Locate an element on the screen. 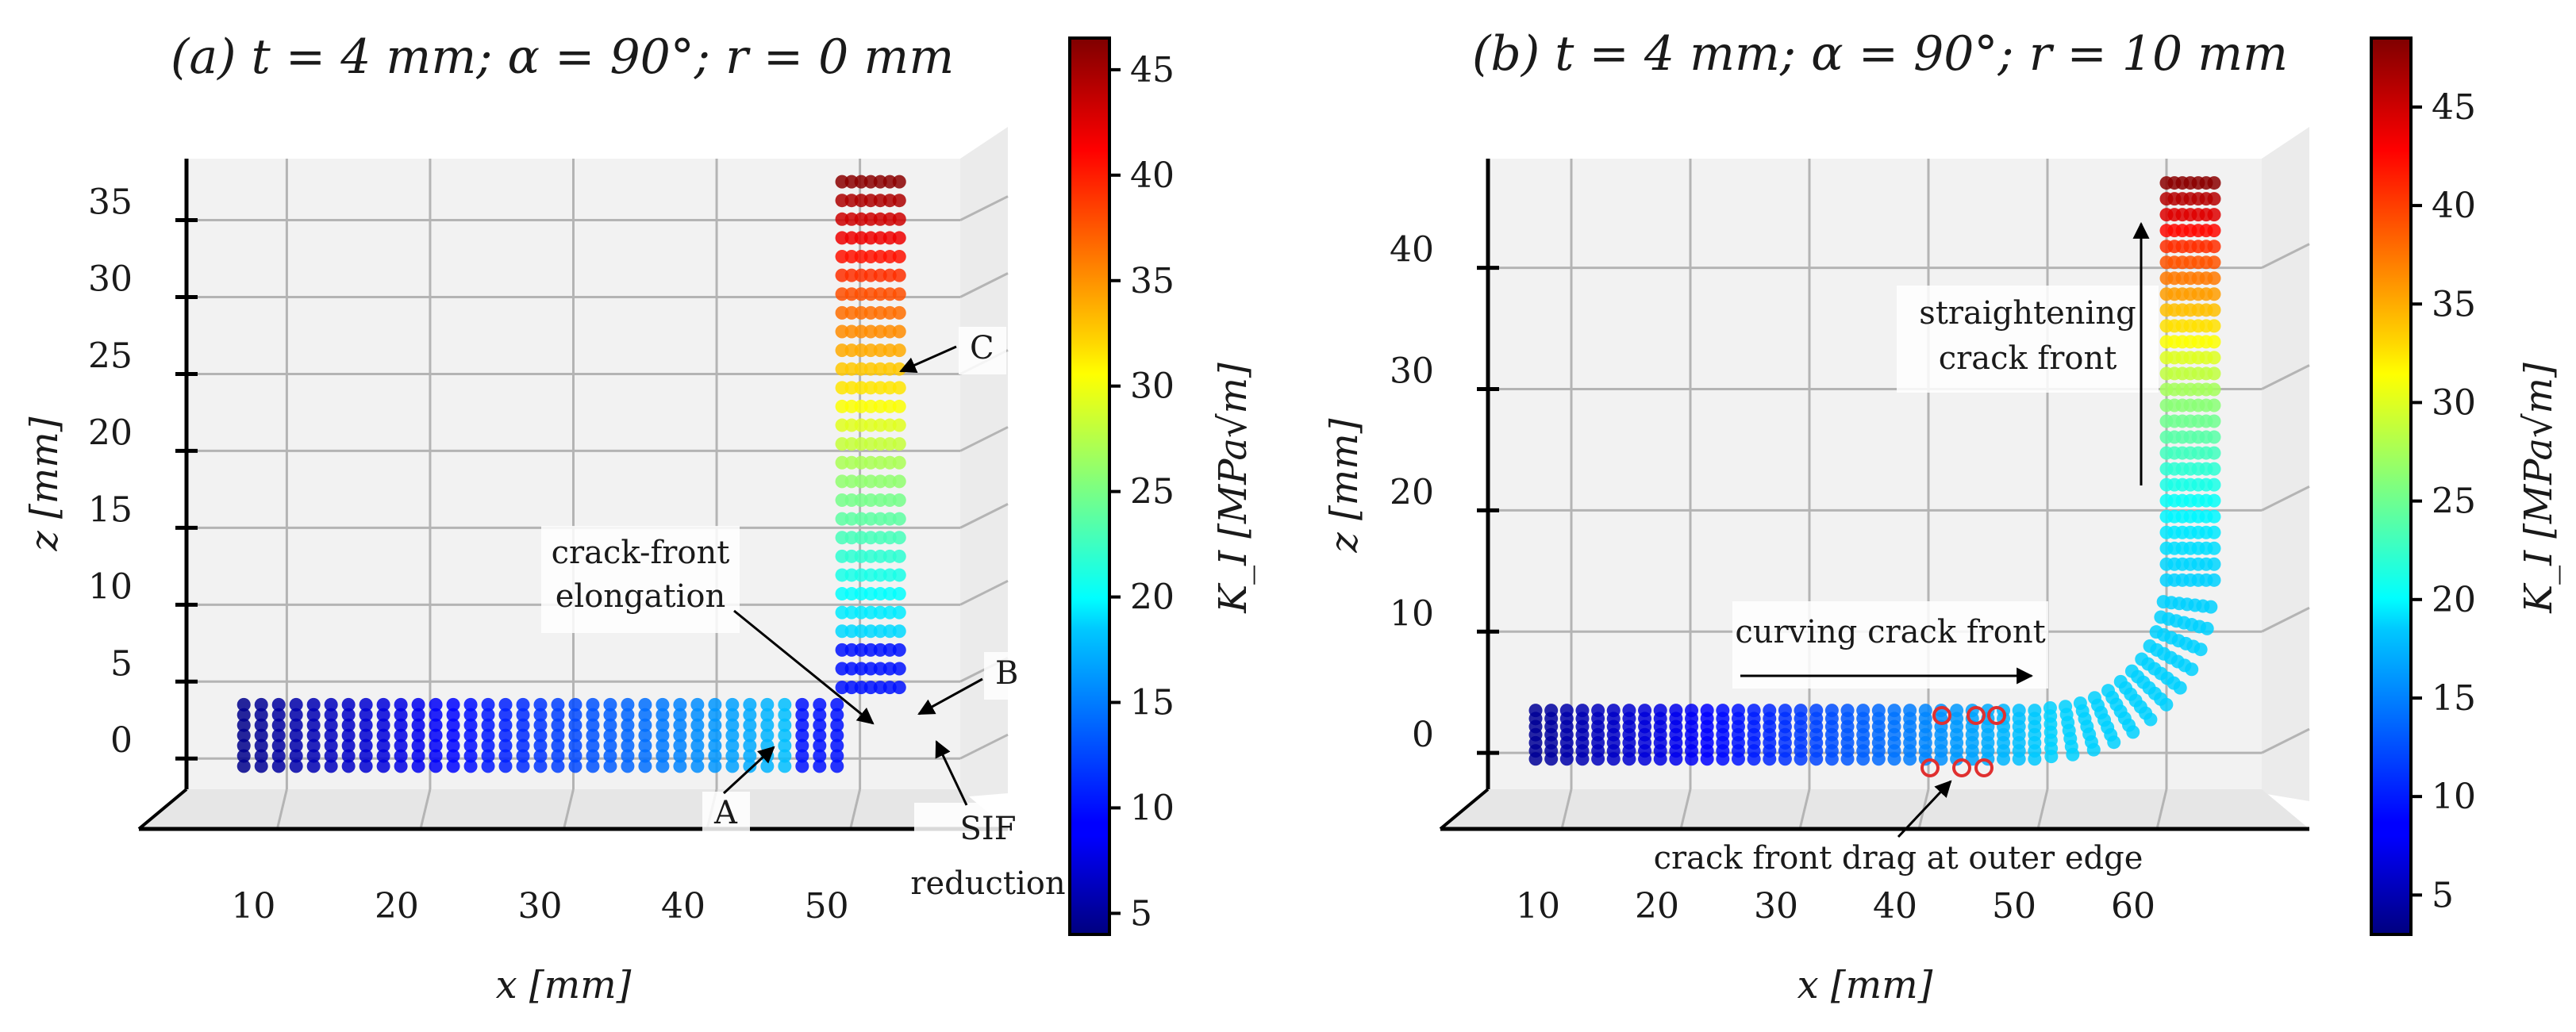 Image resolution: width=2576 pixels, height=1032 pixels. panel-b-floor is located at coordinates (1875, 809).